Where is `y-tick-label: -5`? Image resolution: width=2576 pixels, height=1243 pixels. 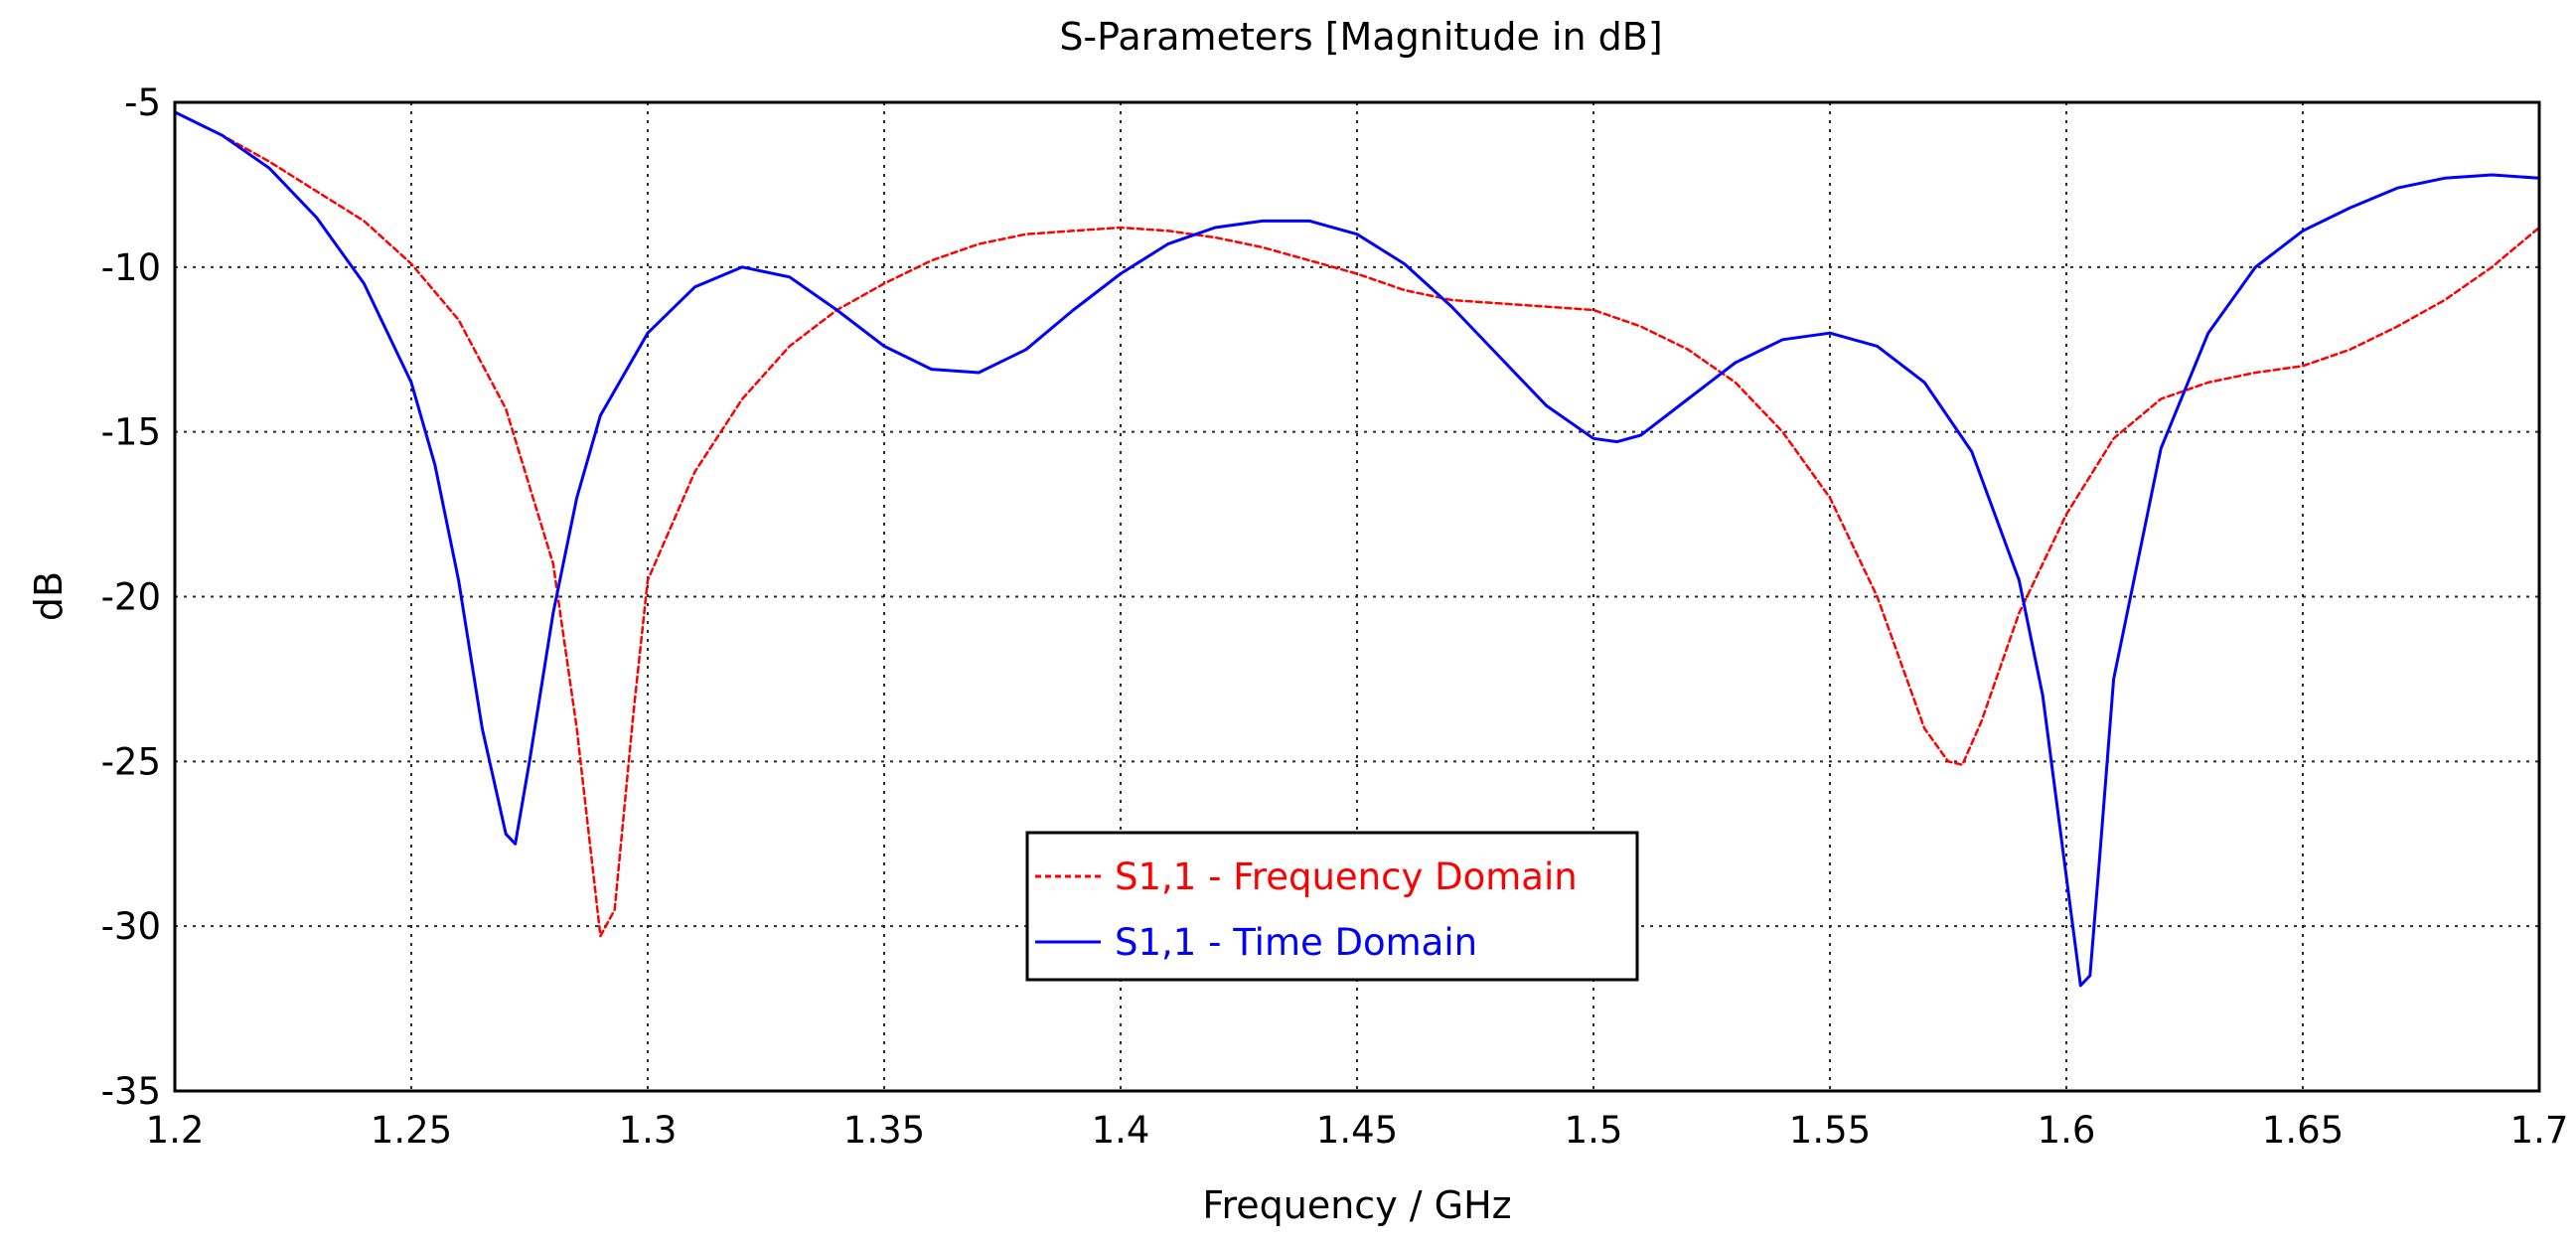 y-tick-label: -5 is located at coordinates (142, 102).